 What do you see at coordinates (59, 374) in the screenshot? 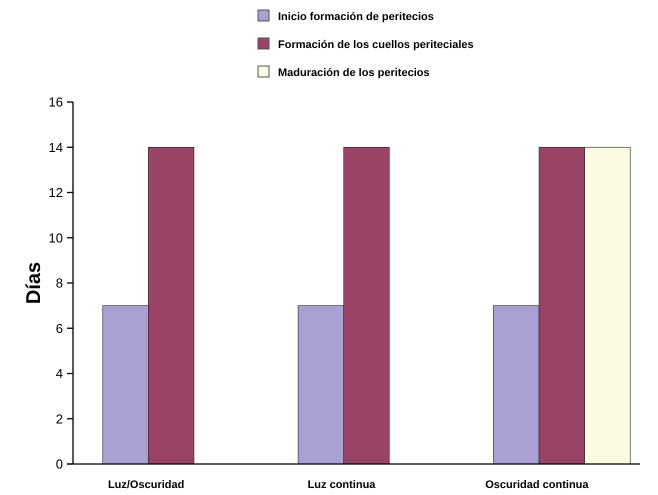
I see `y-tick-label: 4` at bounding box center [59, 374].